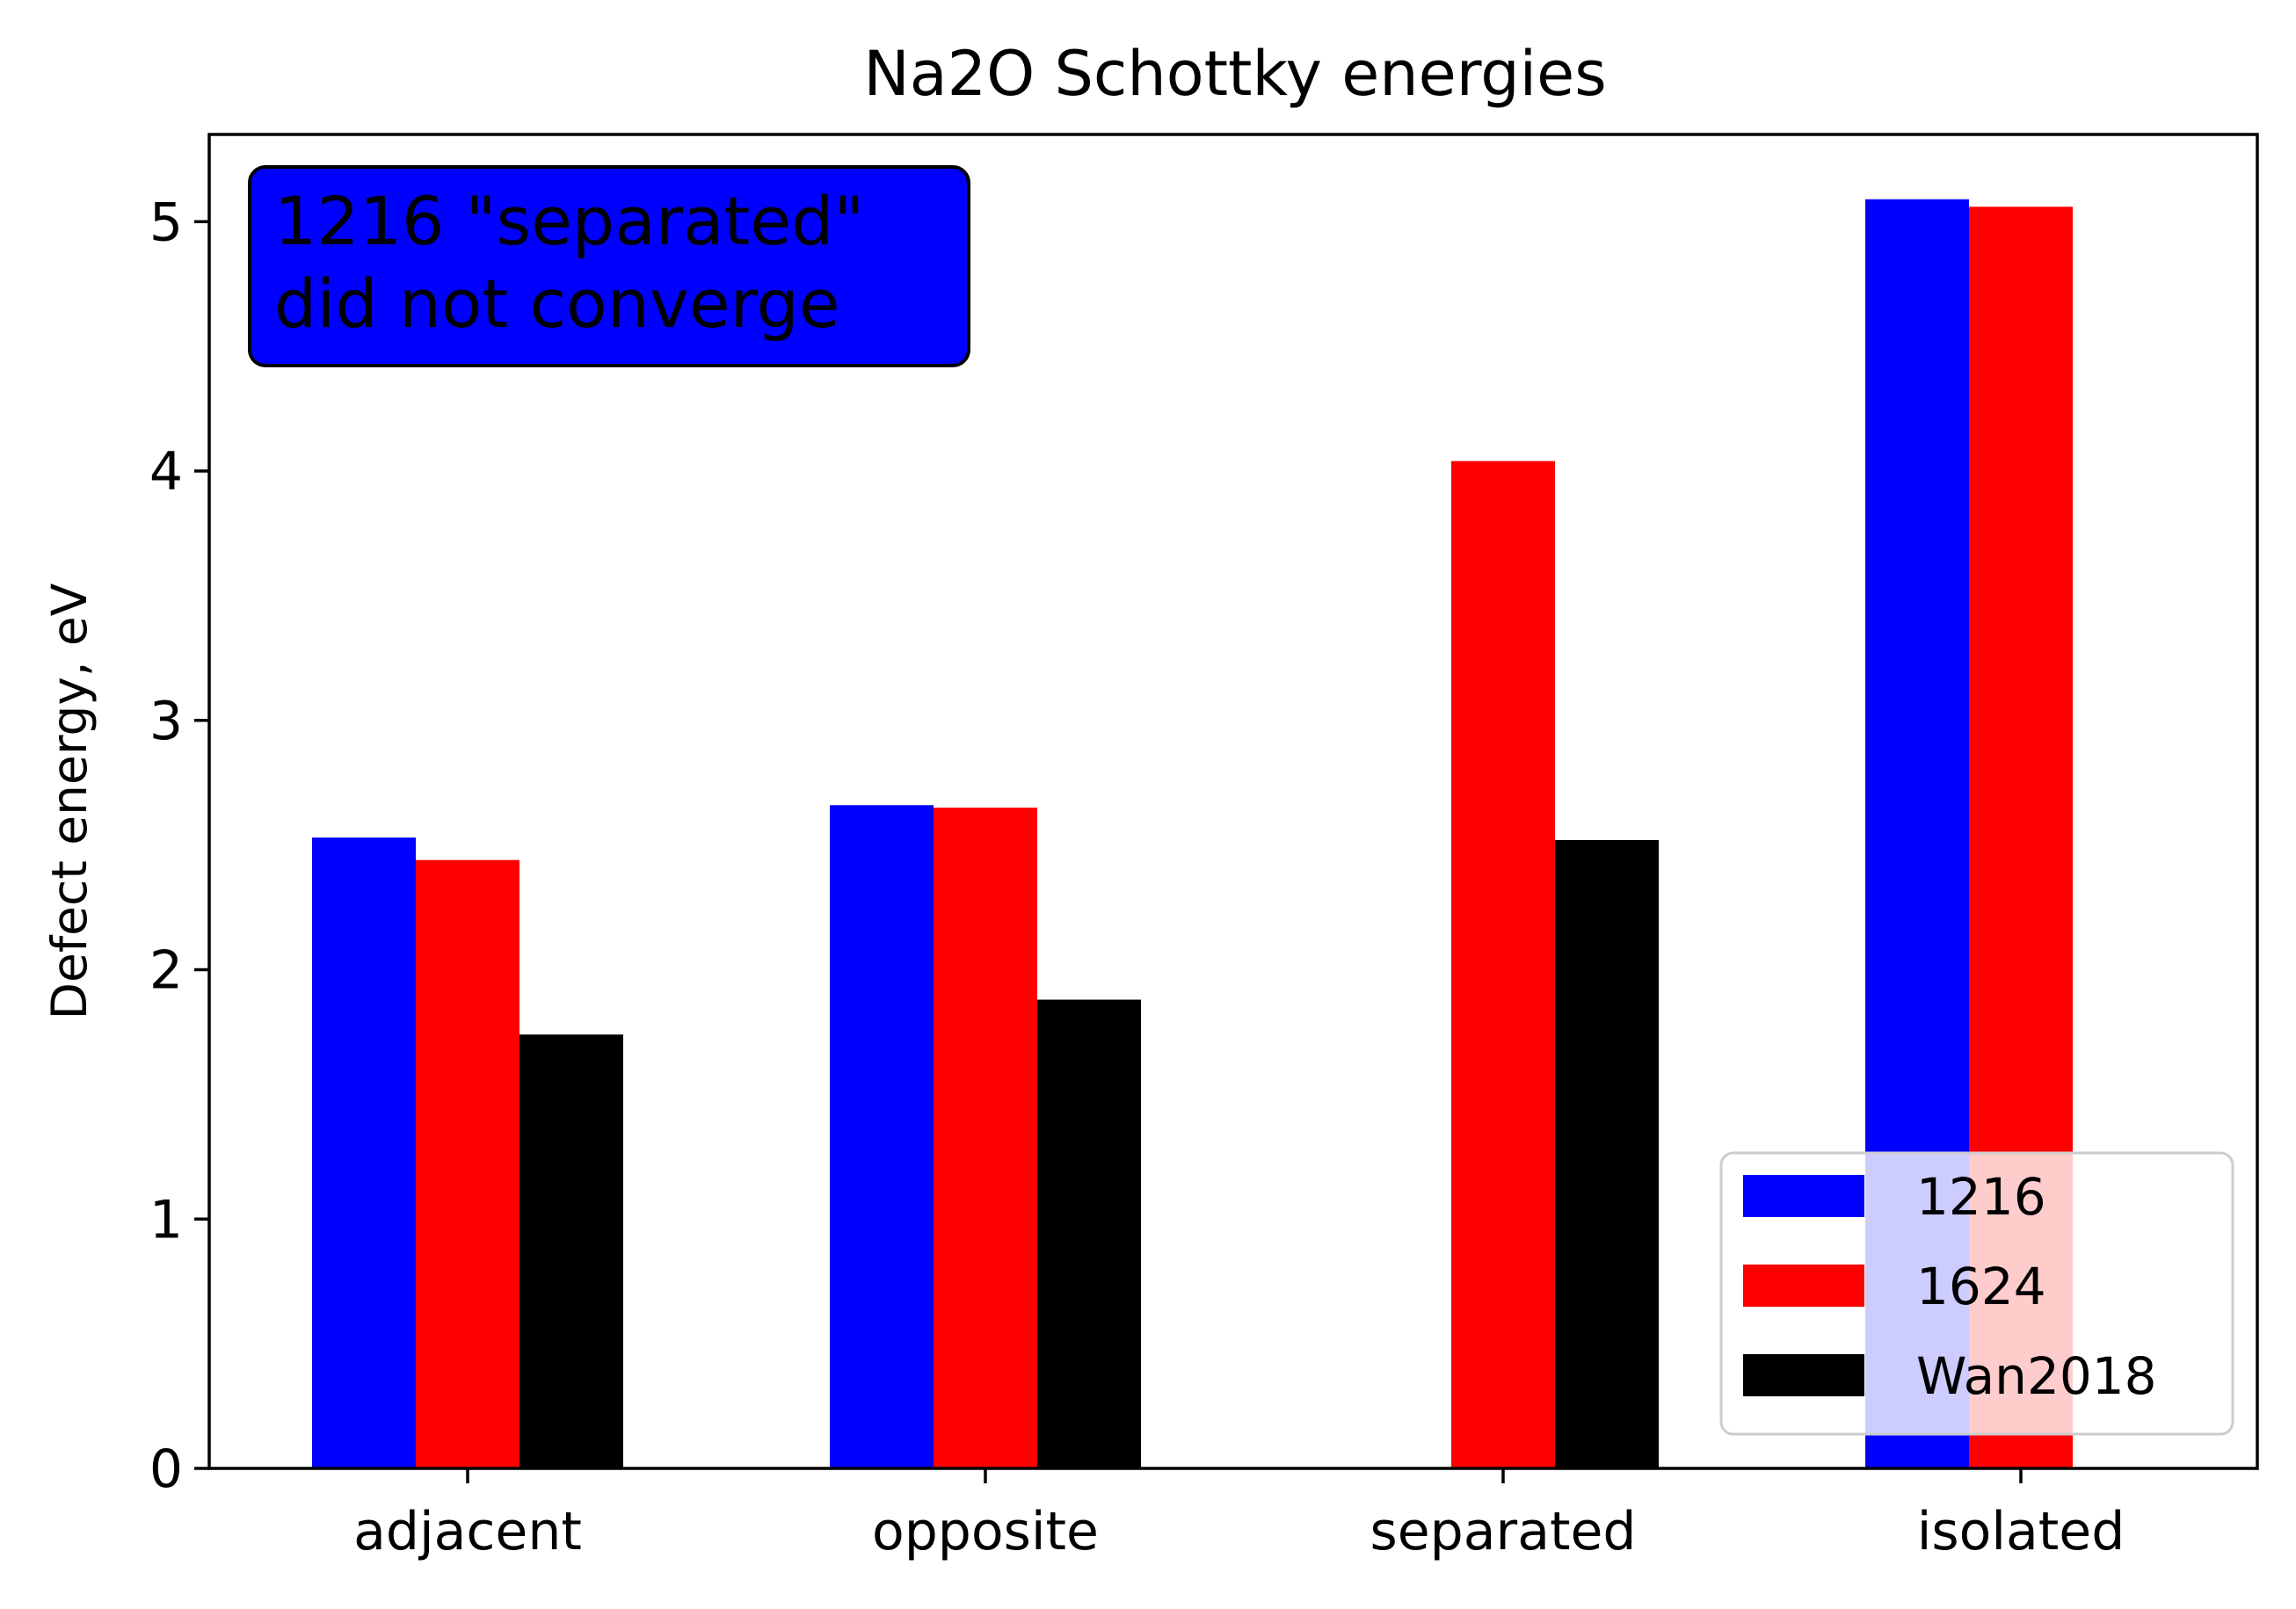  I want to click on bar-1624-separated, so click(1503, 964).